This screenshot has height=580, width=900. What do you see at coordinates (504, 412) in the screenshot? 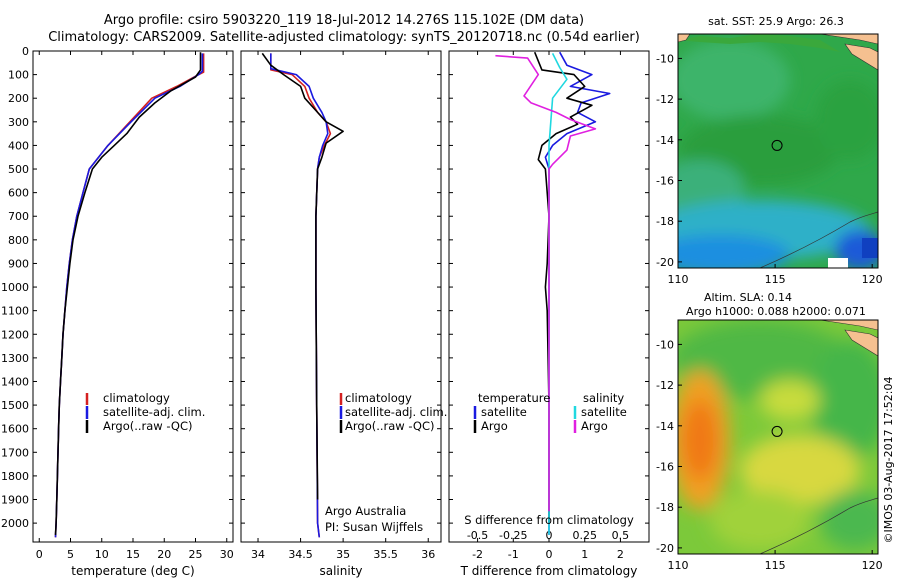
I see `legend-label-t-satellite: satellite` at bounding box center [504, 412].